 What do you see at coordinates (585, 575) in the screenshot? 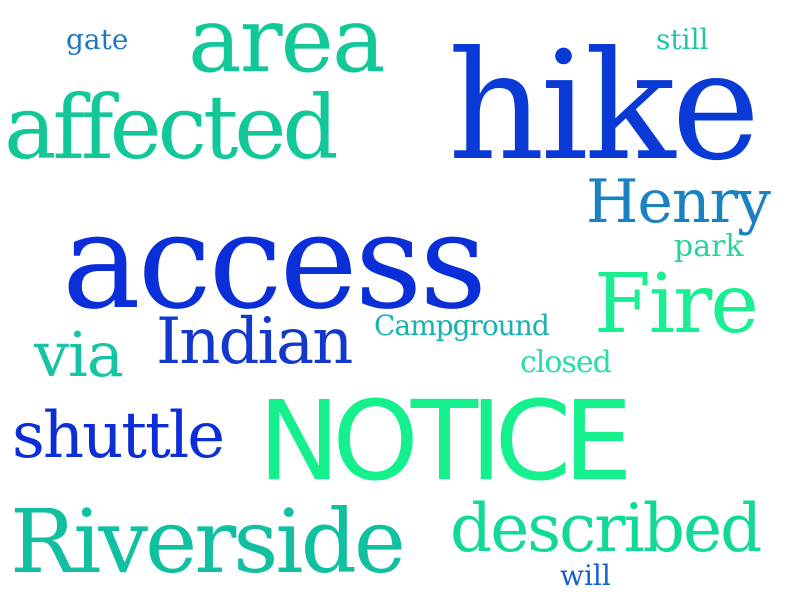
I see `word-will: will` at bounding box center [585, 575].